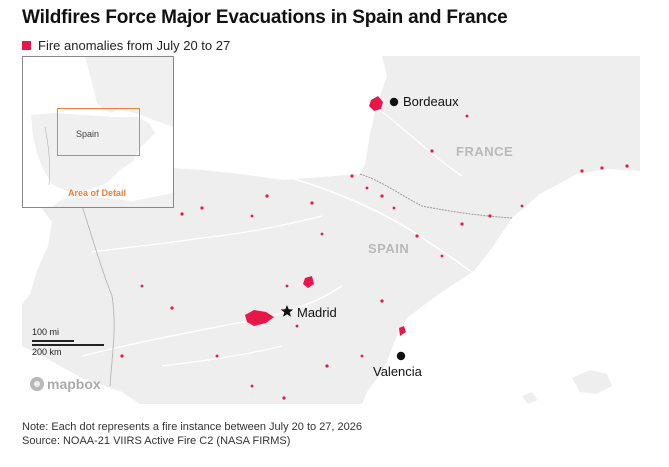 The height and width of the screenshot is (467, 669). I want to click on river-tagus, so click(212, 321).